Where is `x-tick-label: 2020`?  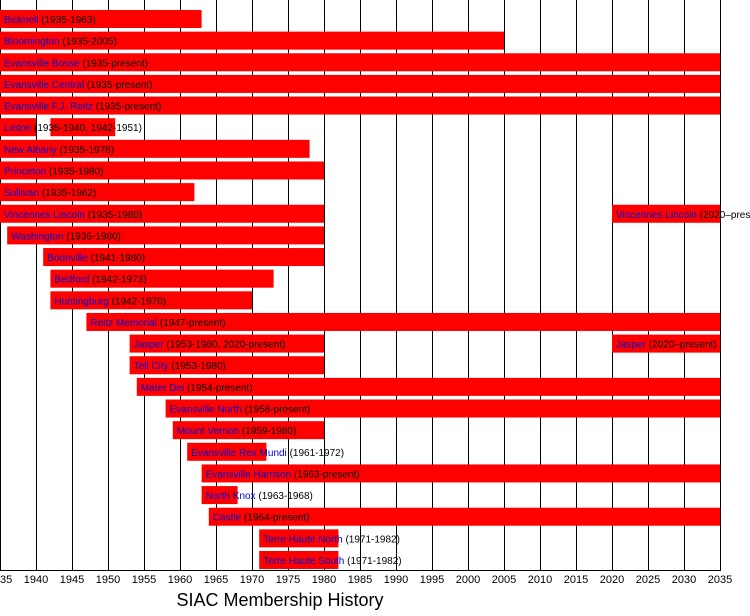
x-tick-label: 2020 is located at coordinates (612, 580).